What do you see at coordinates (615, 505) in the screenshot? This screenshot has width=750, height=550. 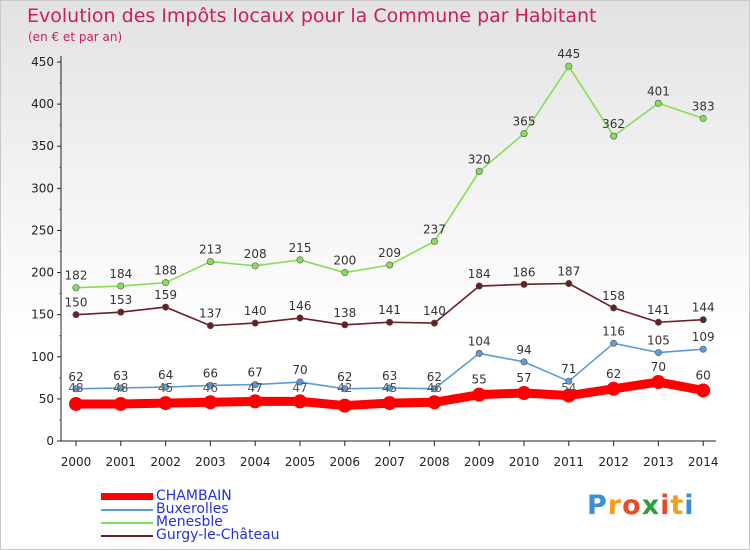 I see `logo-letter: r` at bounding box center [615, 505].